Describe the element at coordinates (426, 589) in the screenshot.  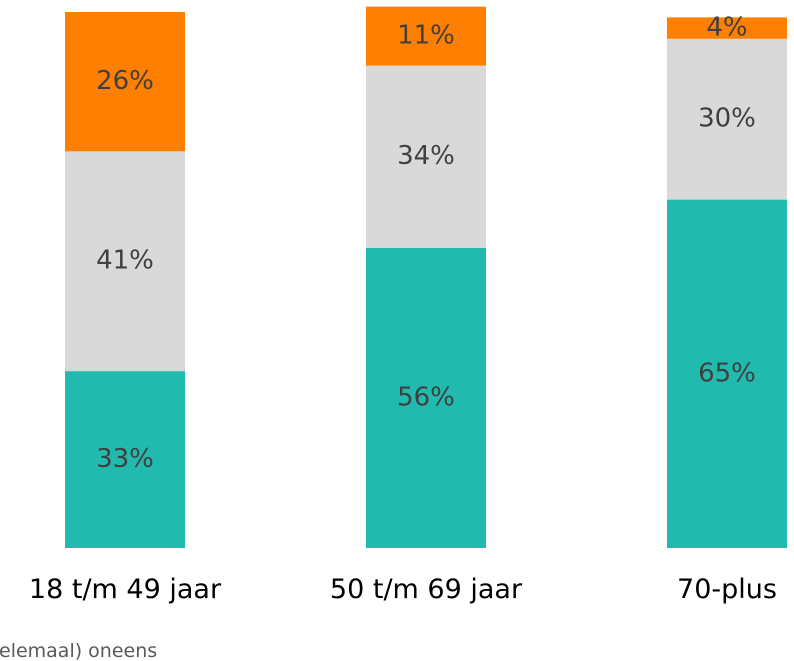
I see `category-label-50-t-m-69-jaar: 50 t/m 69 jaar` at that location.